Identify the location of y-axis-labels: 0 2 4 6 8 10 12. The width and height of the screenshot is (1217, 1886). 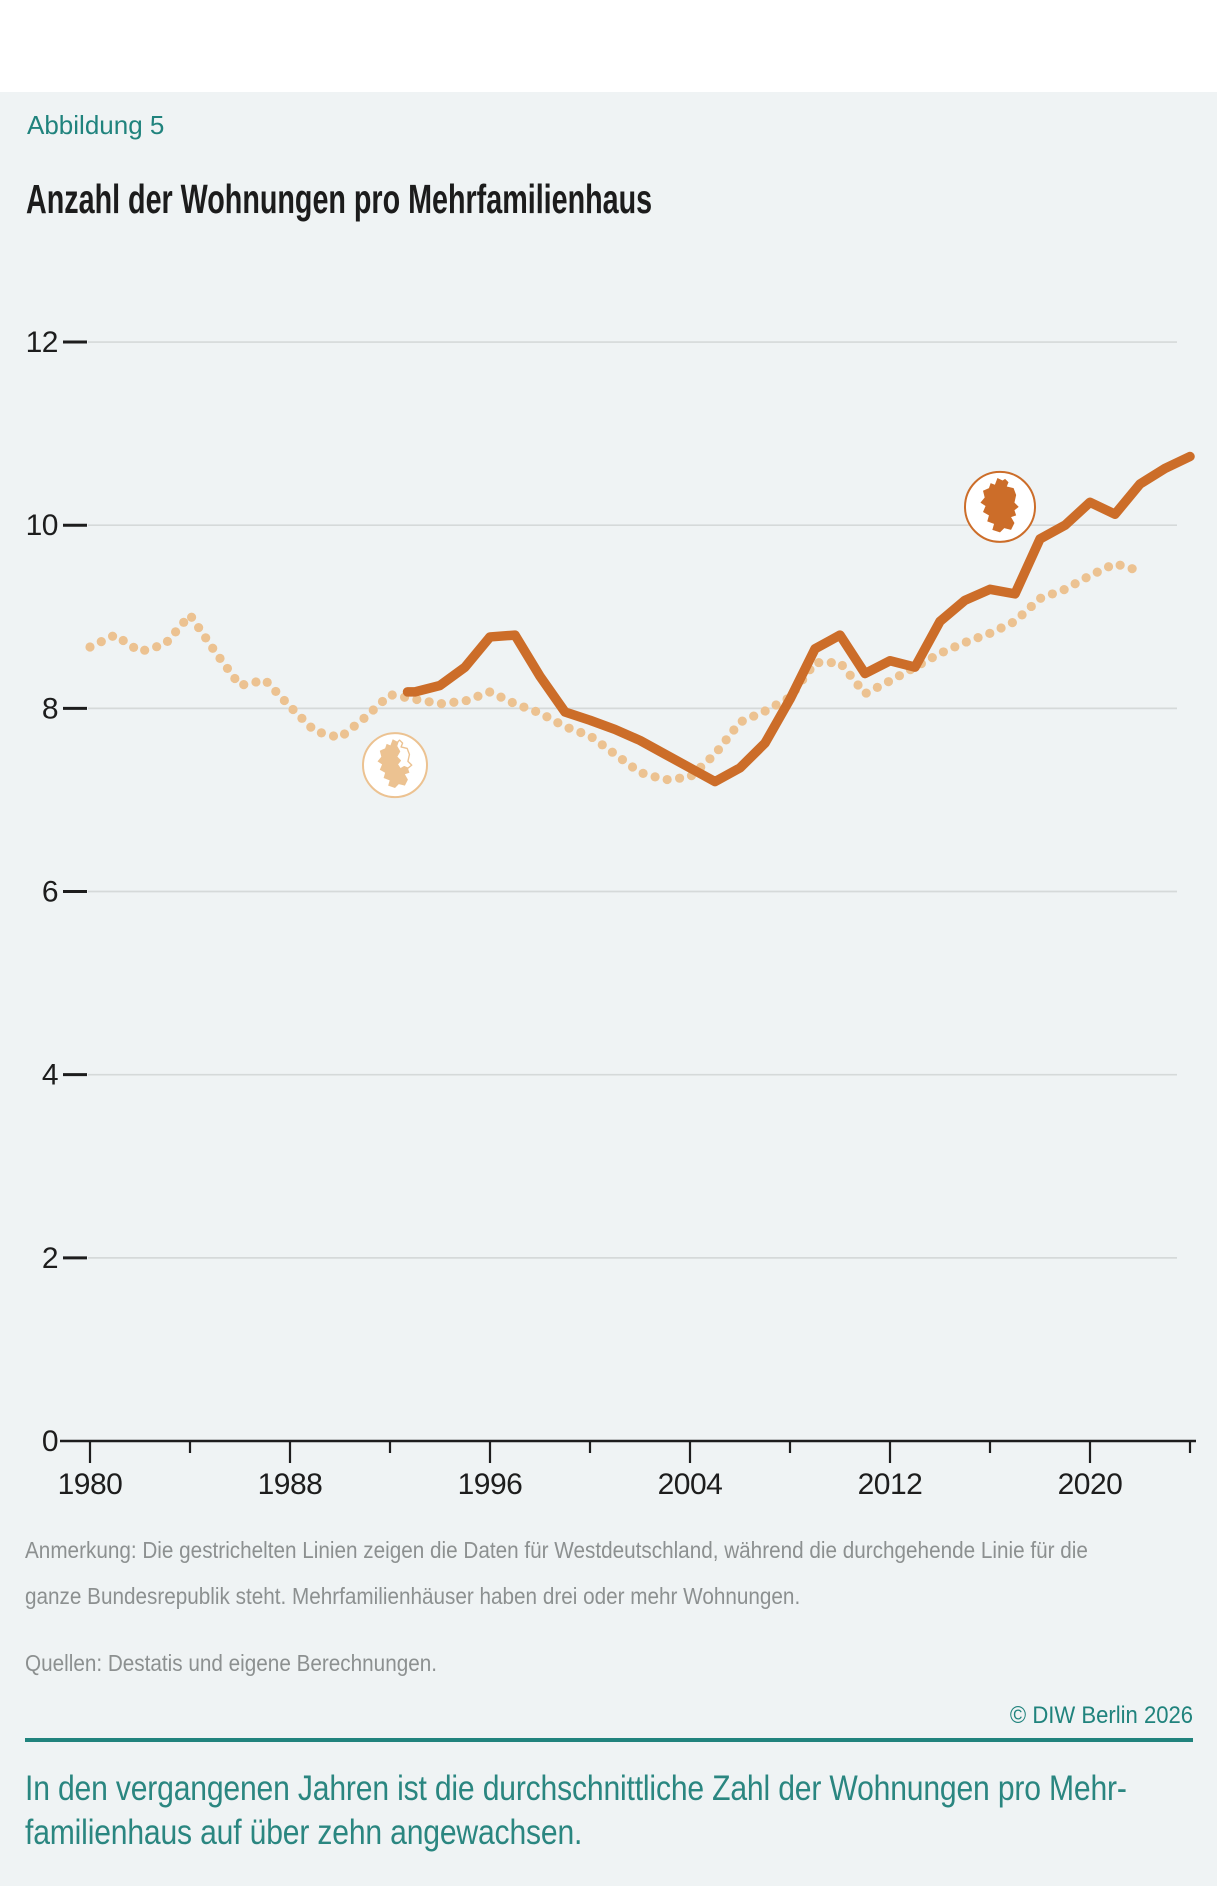
(42, 892).